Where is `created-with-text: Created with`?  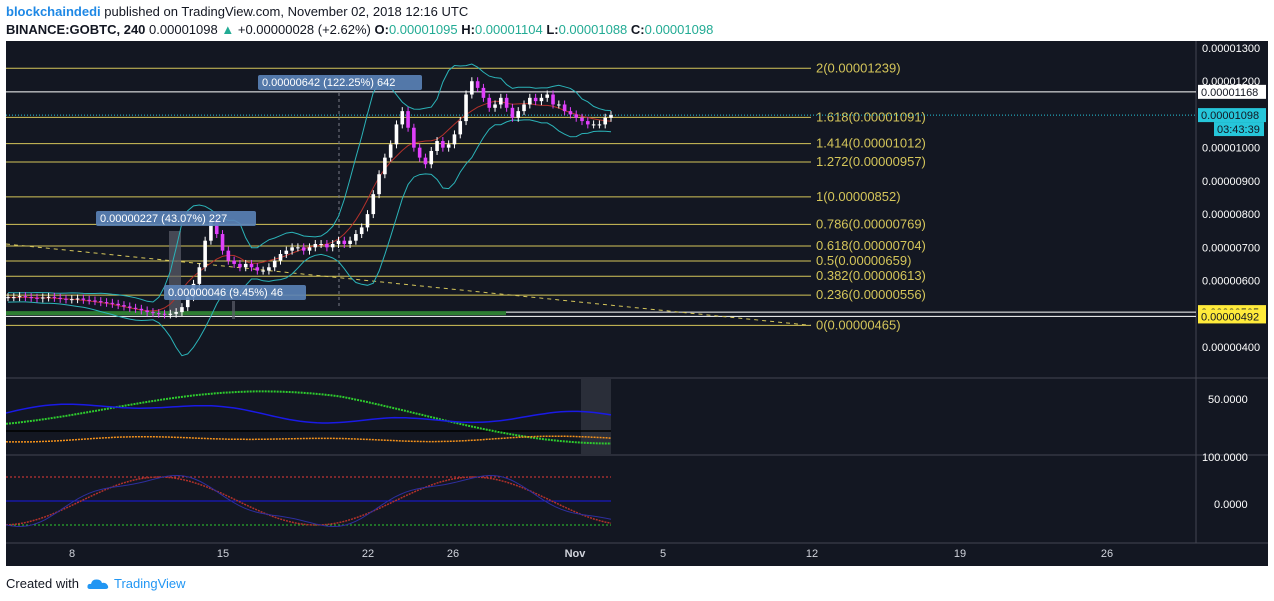
created-with-text: Created with is located at coordinates (42, 583).